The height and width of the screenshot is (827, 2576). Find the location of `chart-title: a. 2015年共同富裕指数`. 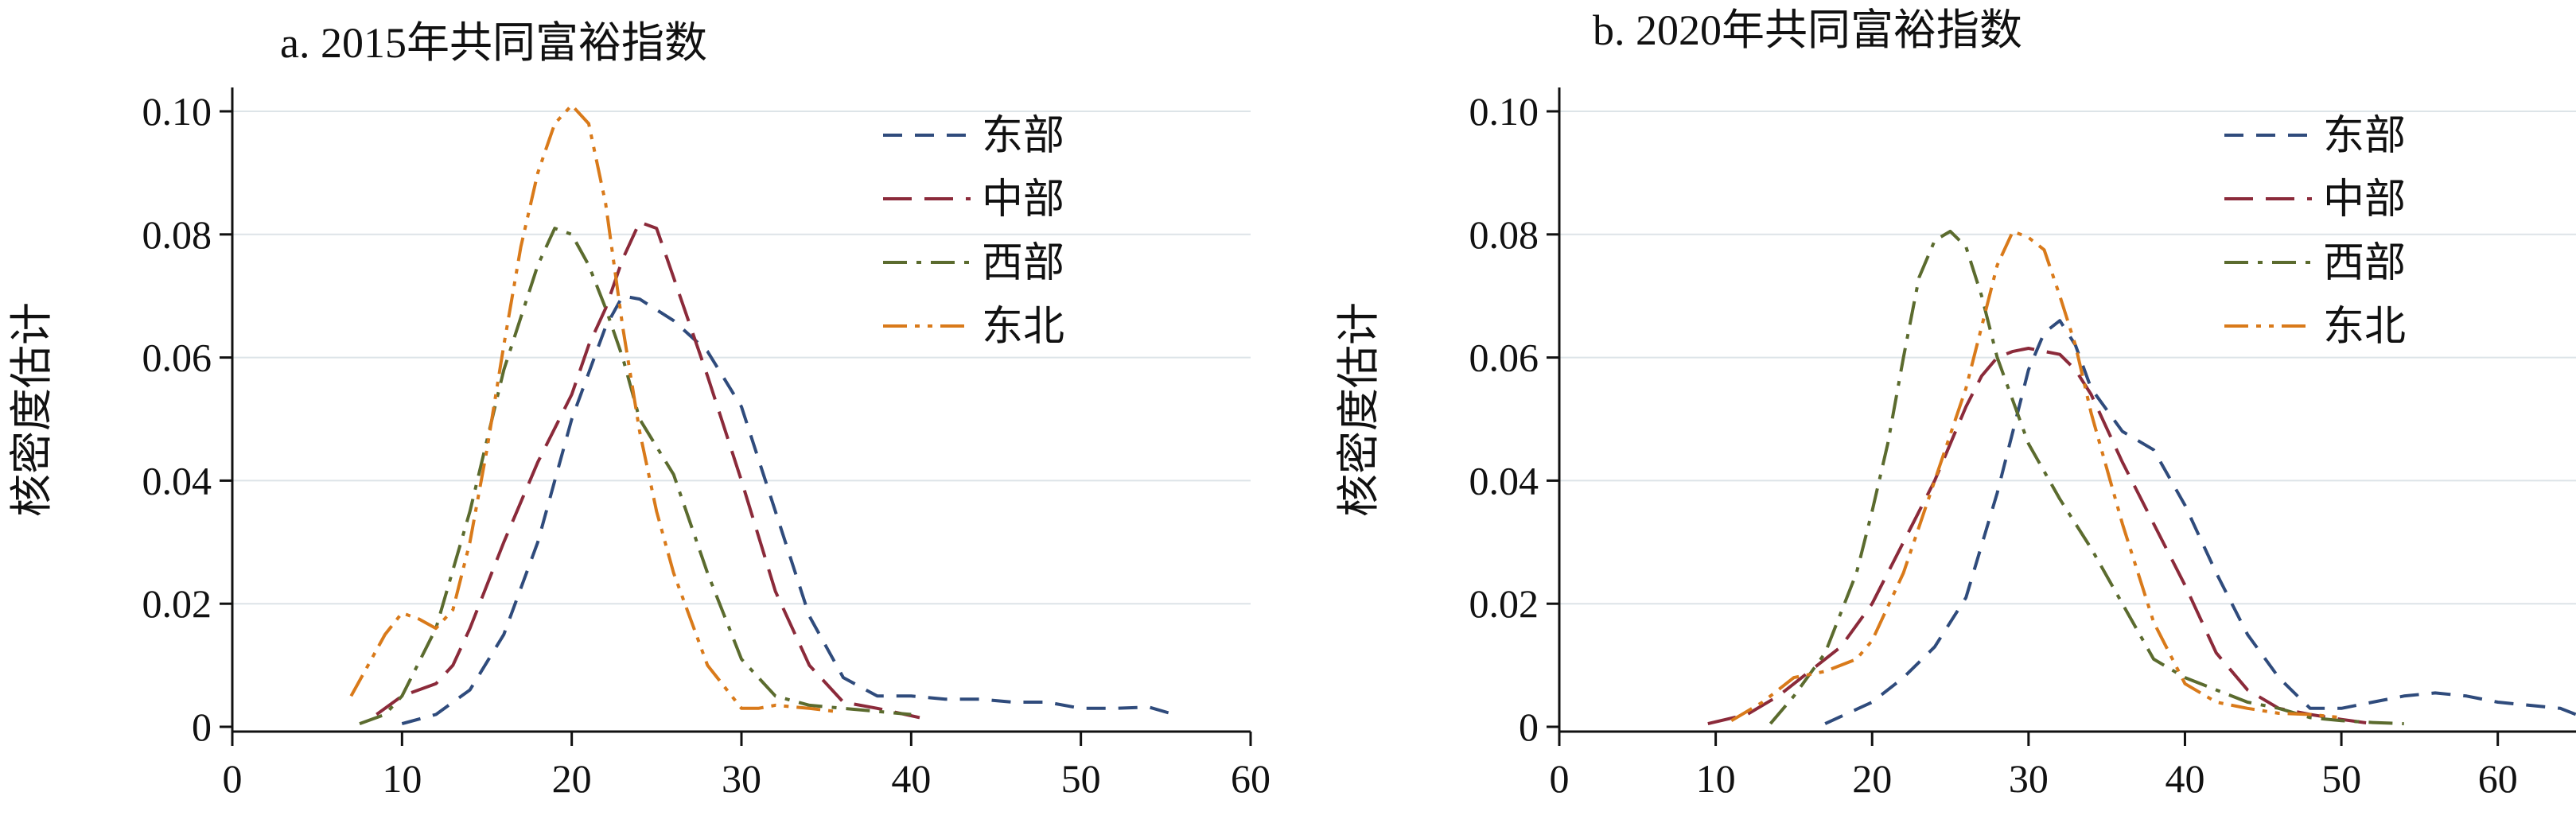

chart-title: a. 2015年共同富裕指数 is located at coordinates (494, 43).